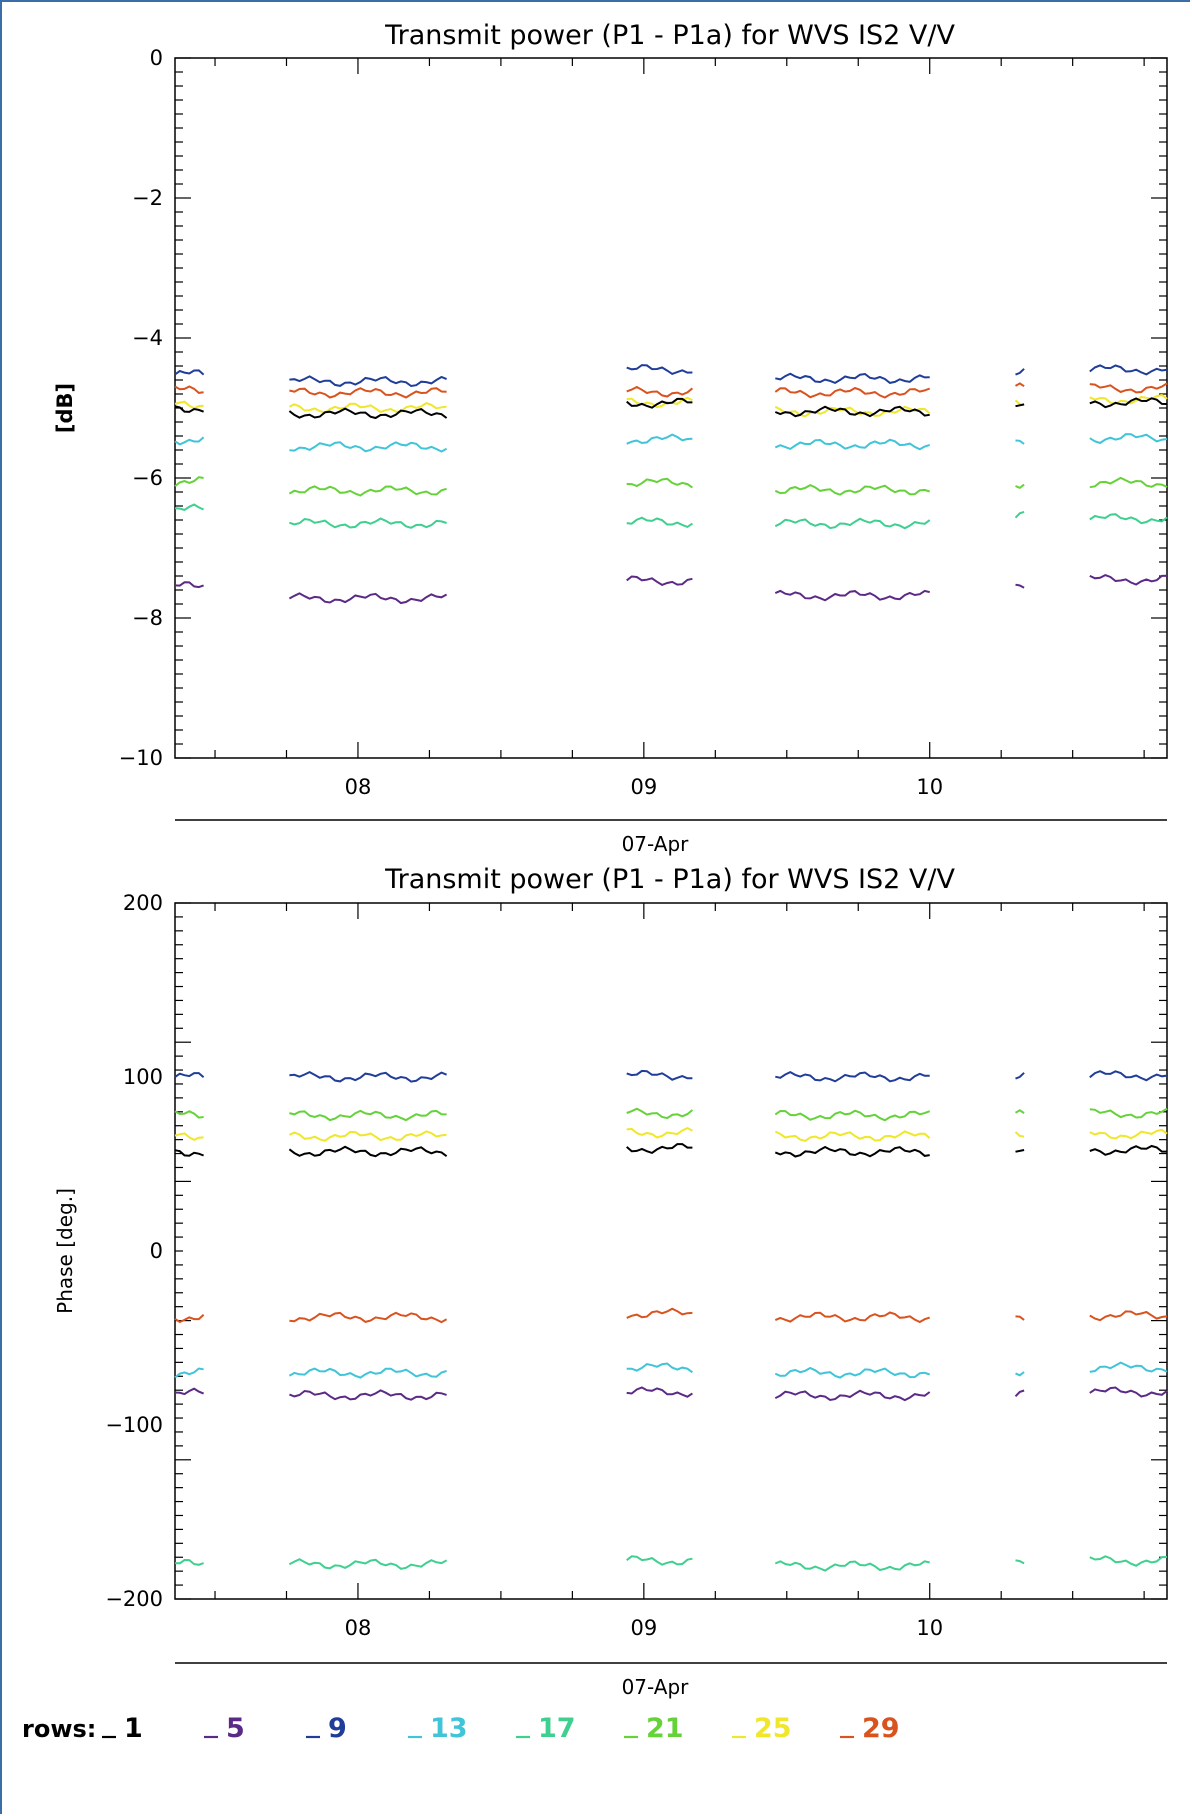 This screenshot has height=1816, width=1192. I want to click on legend-item-row-21: 21, so click(654, 1728).